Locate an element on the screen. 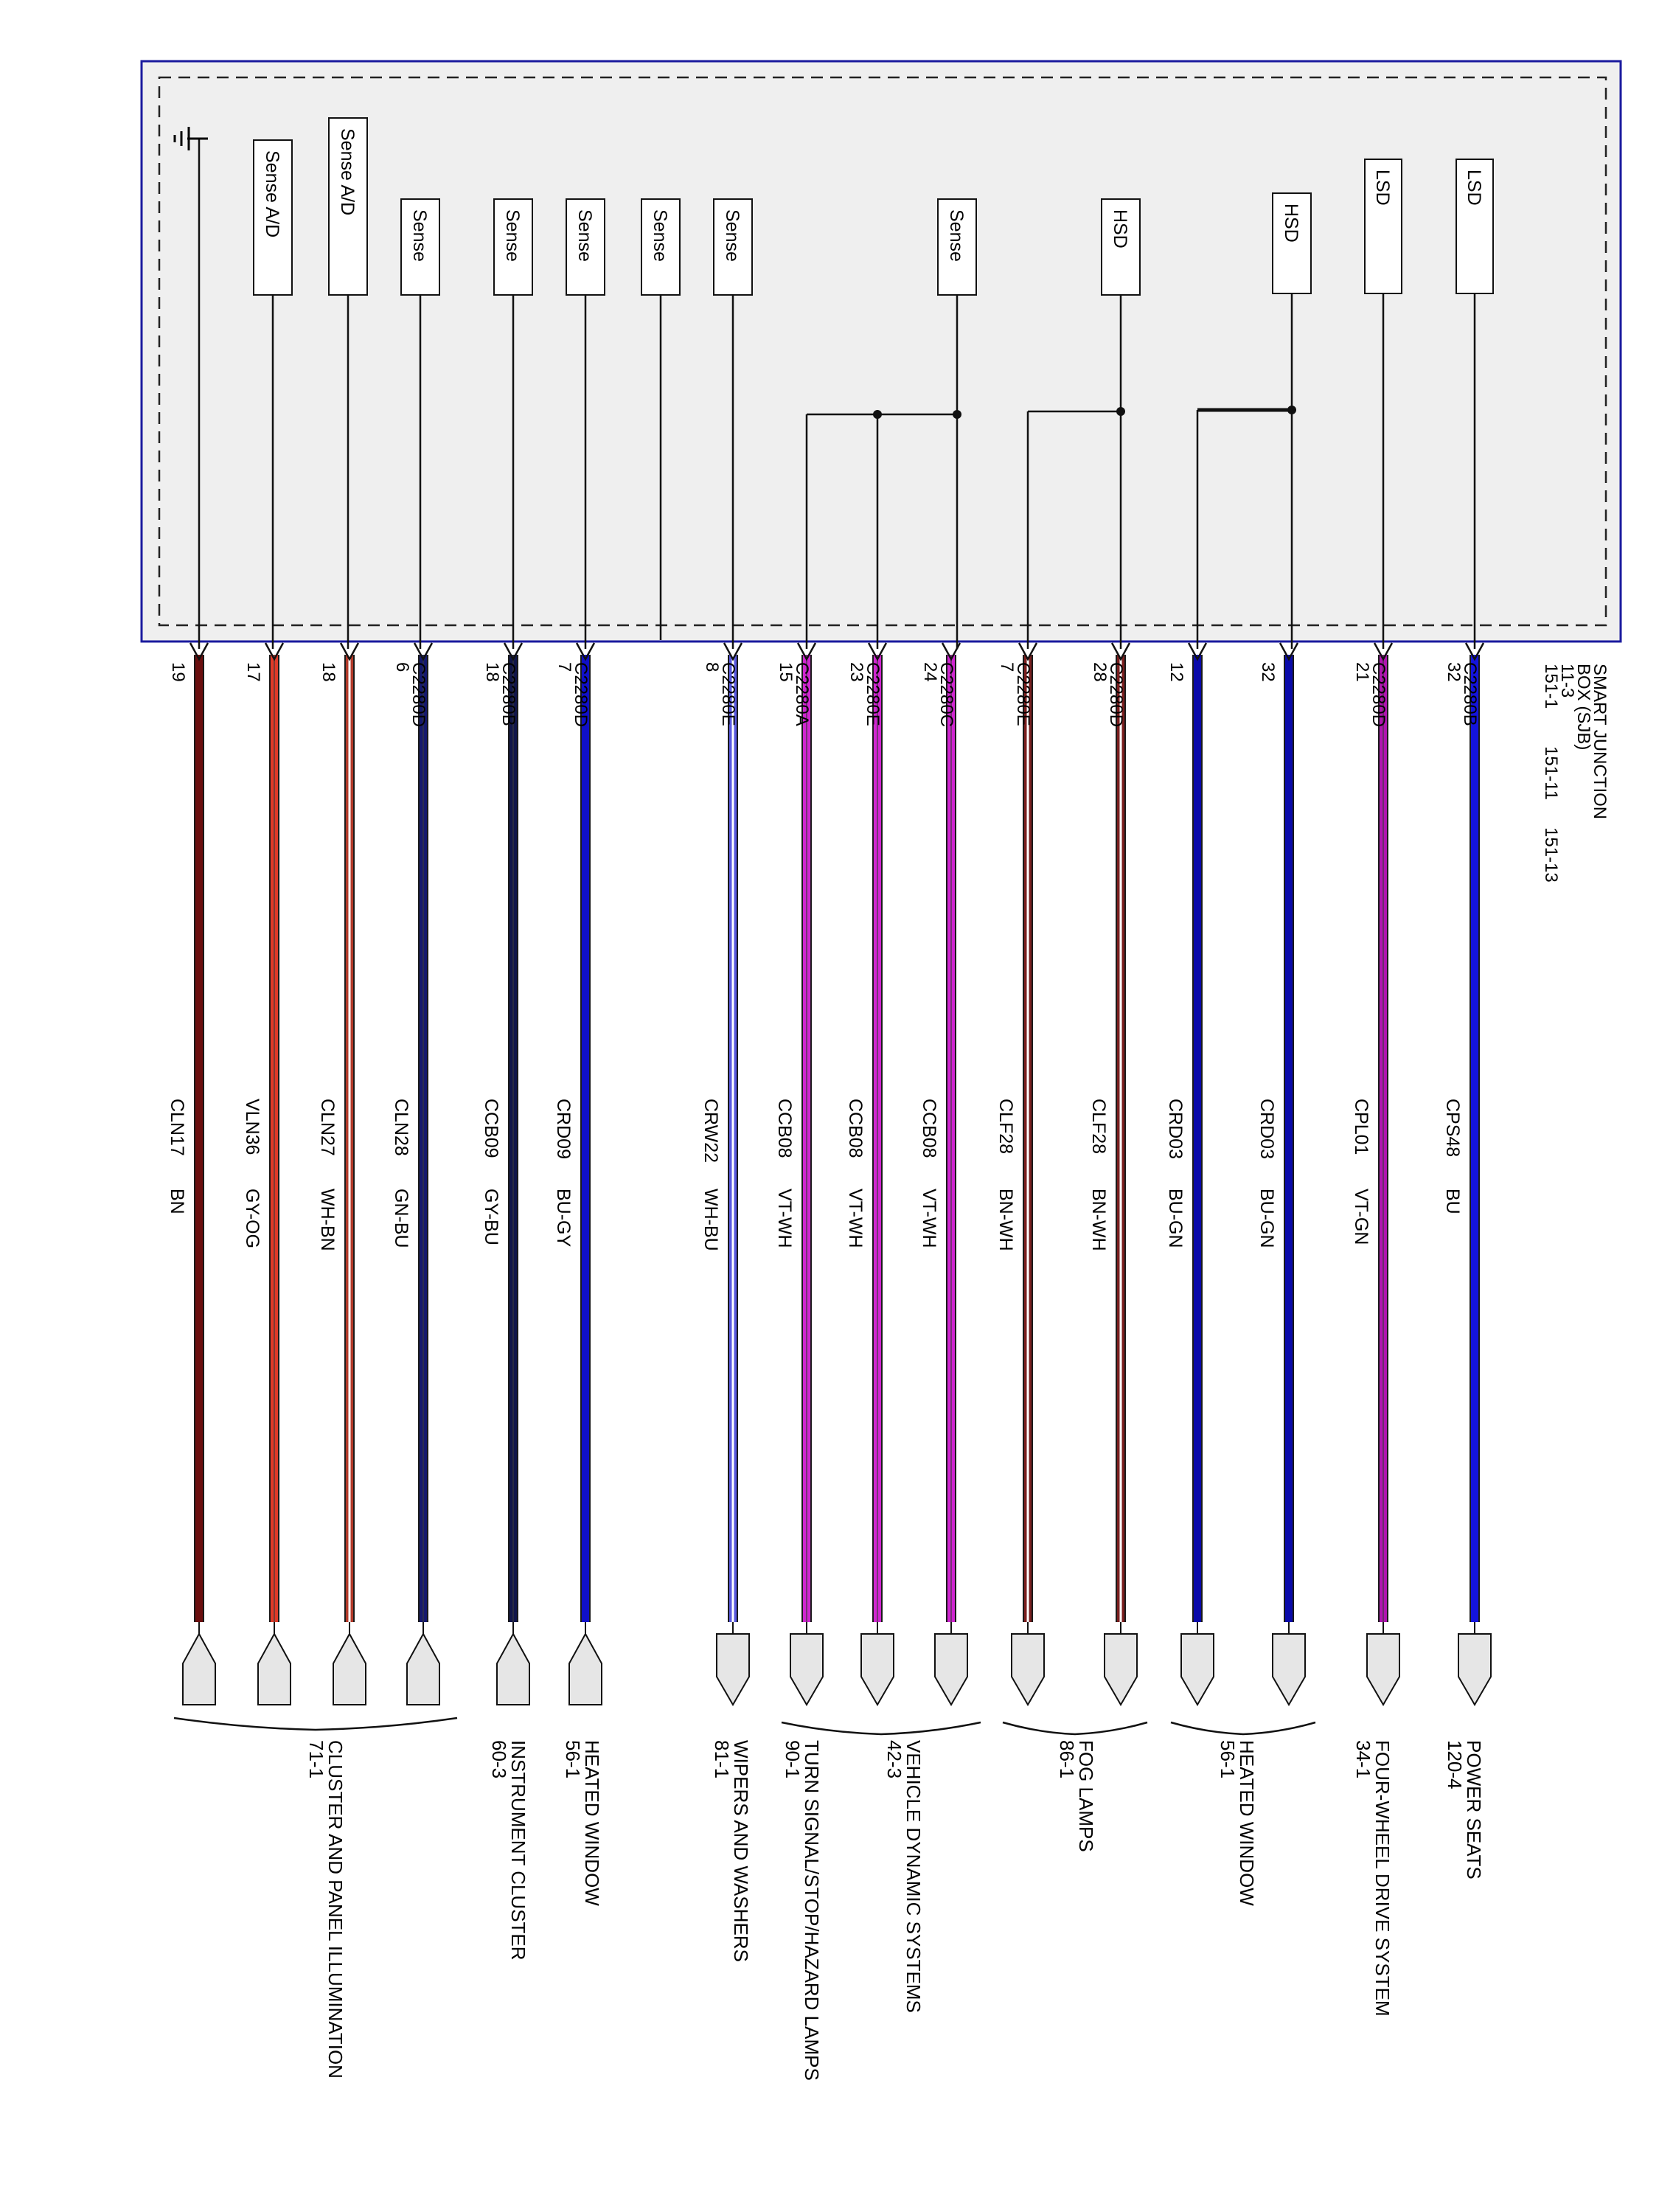  module-ref: 151-11 is located at coordinates (1551, 773).